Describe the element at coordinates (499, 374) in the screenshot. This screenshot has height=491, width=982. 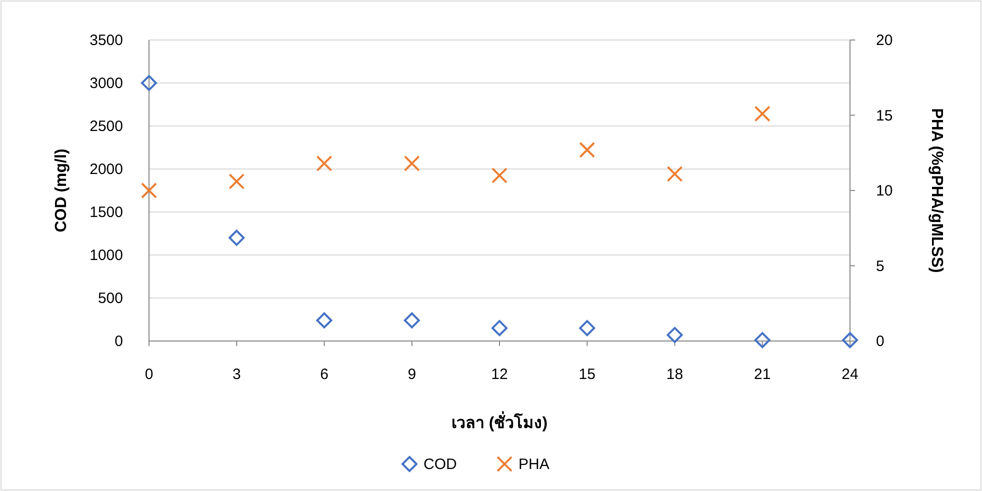
I see `x-tick-label: 12` at that location.